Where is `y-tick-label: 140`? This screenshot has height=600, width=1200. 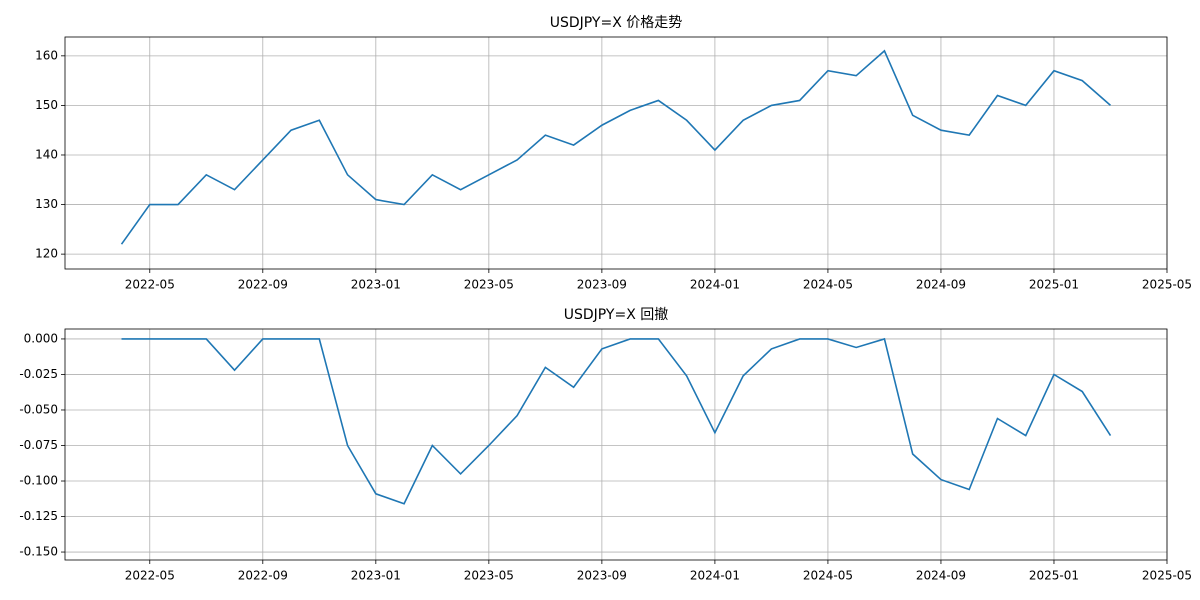 y-tick-label: 140 is located at coordinates (46, 154).